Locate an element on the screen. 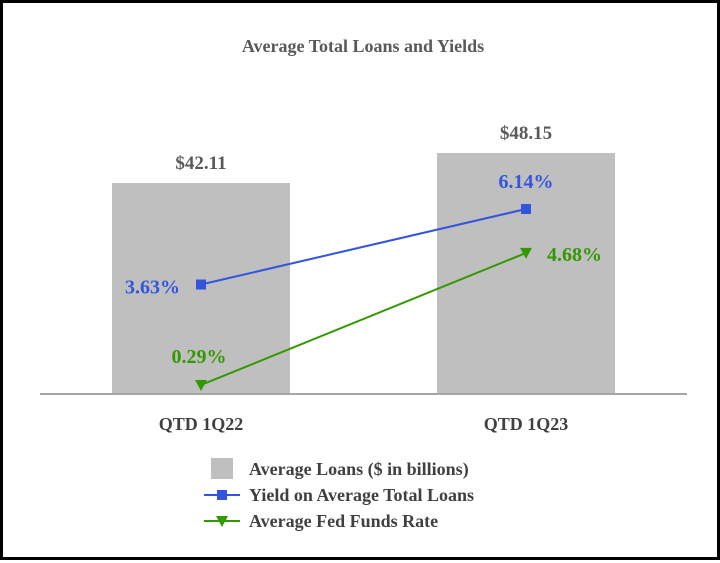 Image resolution: width=720 pixels, height=563 pixels. category-label-qtd-1q23: QTD 1Q23 is located at coordinates (526, 424).